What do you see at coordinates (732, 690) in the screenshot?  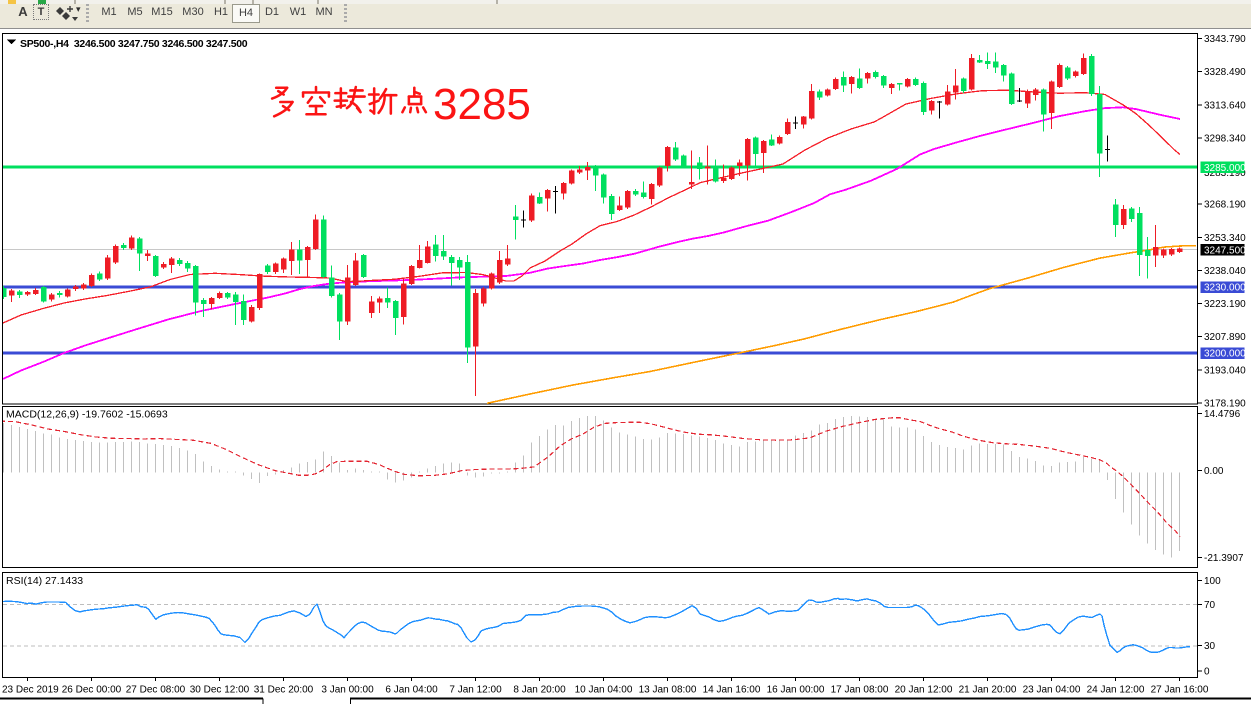 I see `svg-text: 14 Jan 16:00` at bounding box center [732, 690].